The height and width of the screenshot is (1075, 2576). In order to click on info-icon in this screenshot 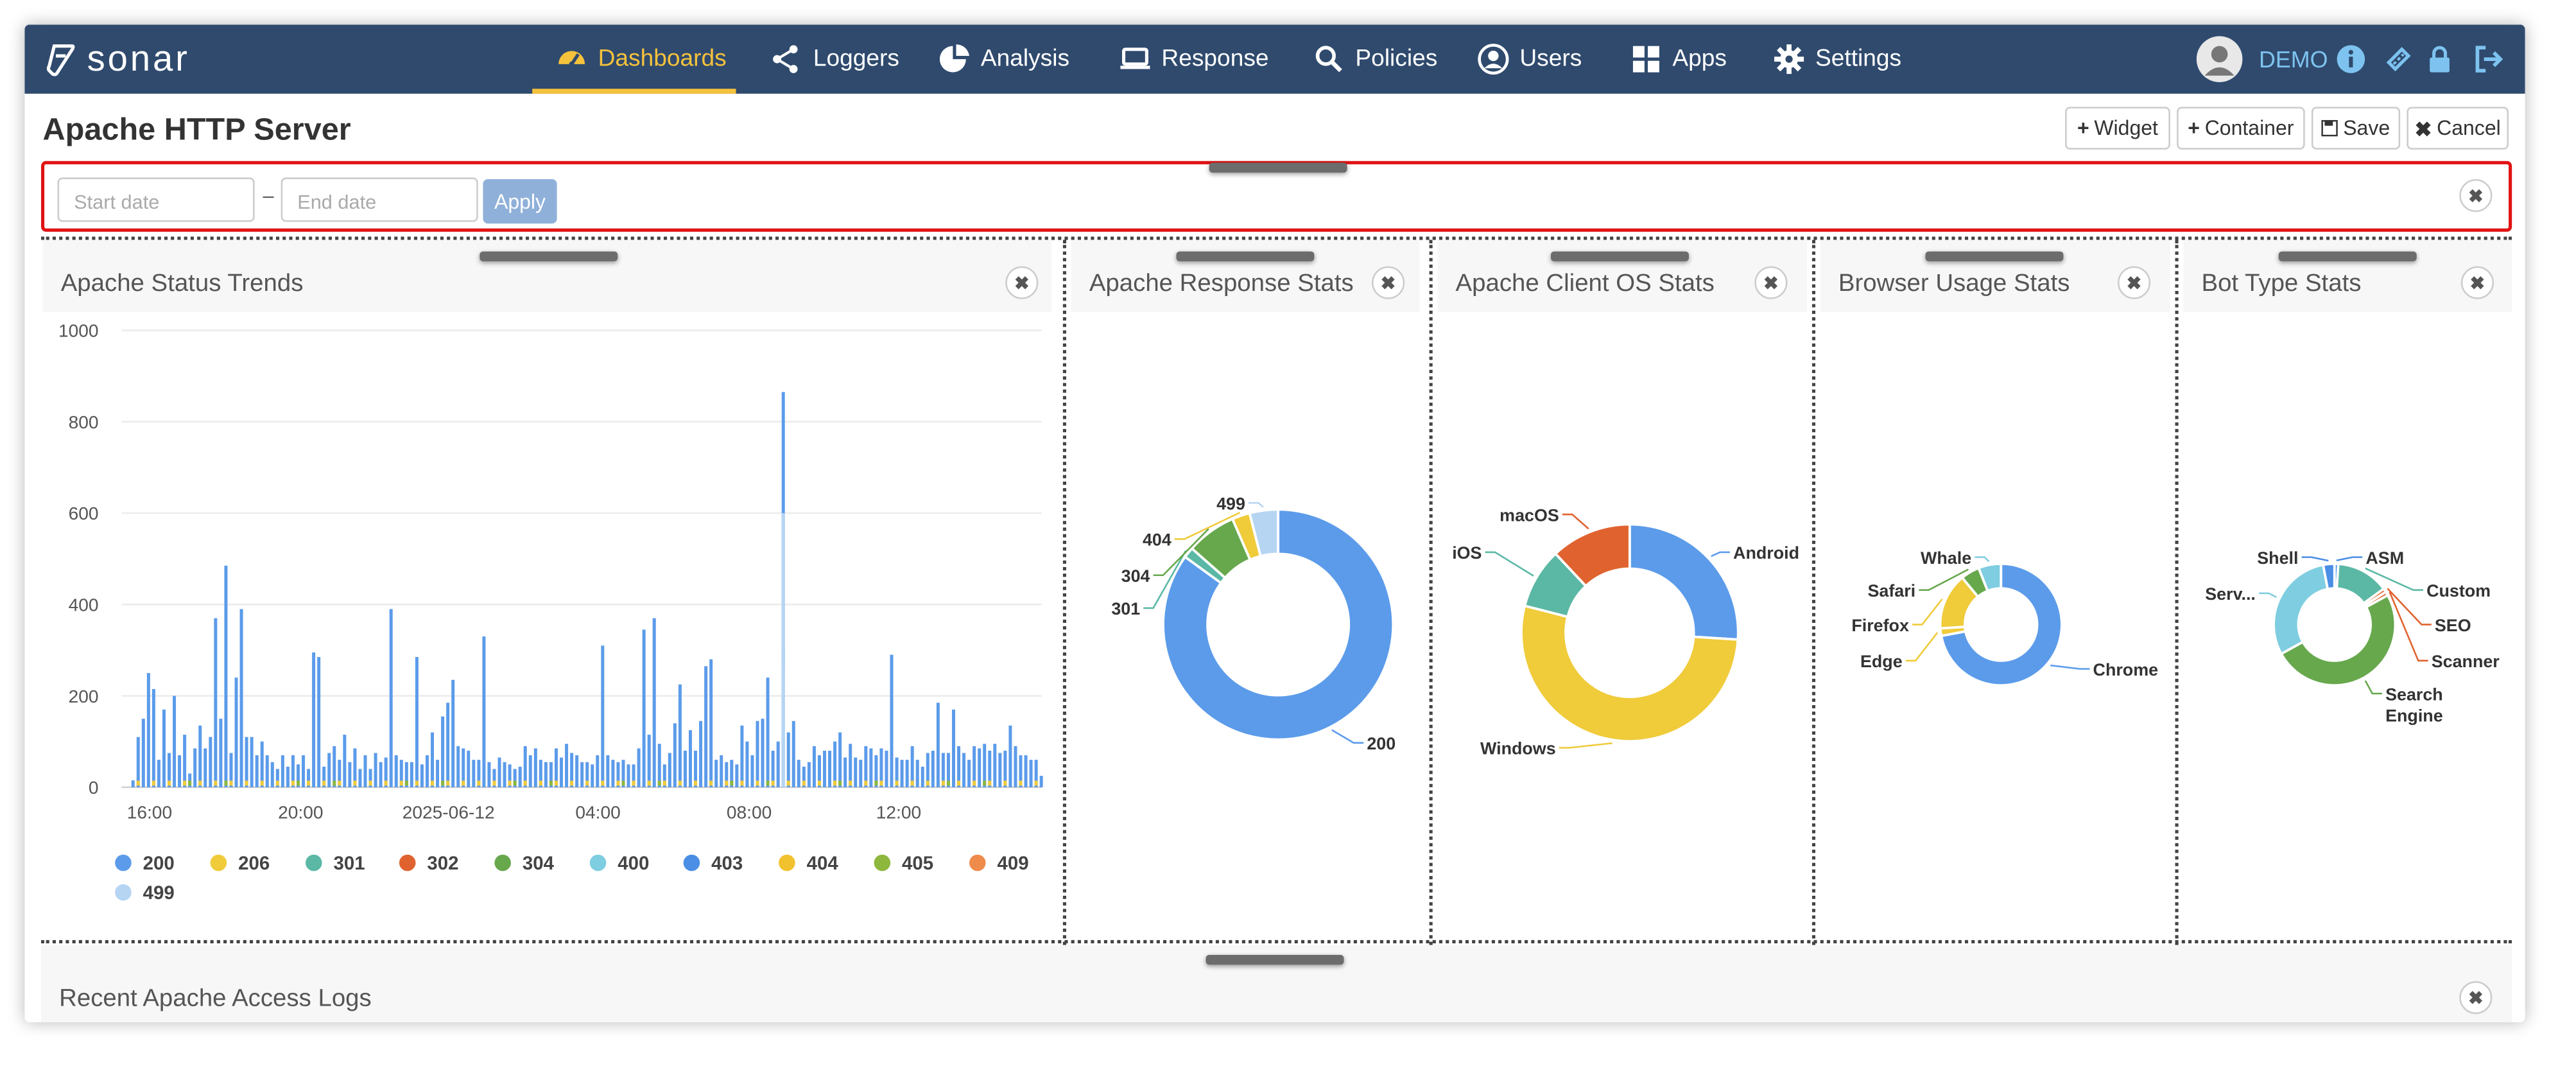, I will do `click(2350, 58)`.